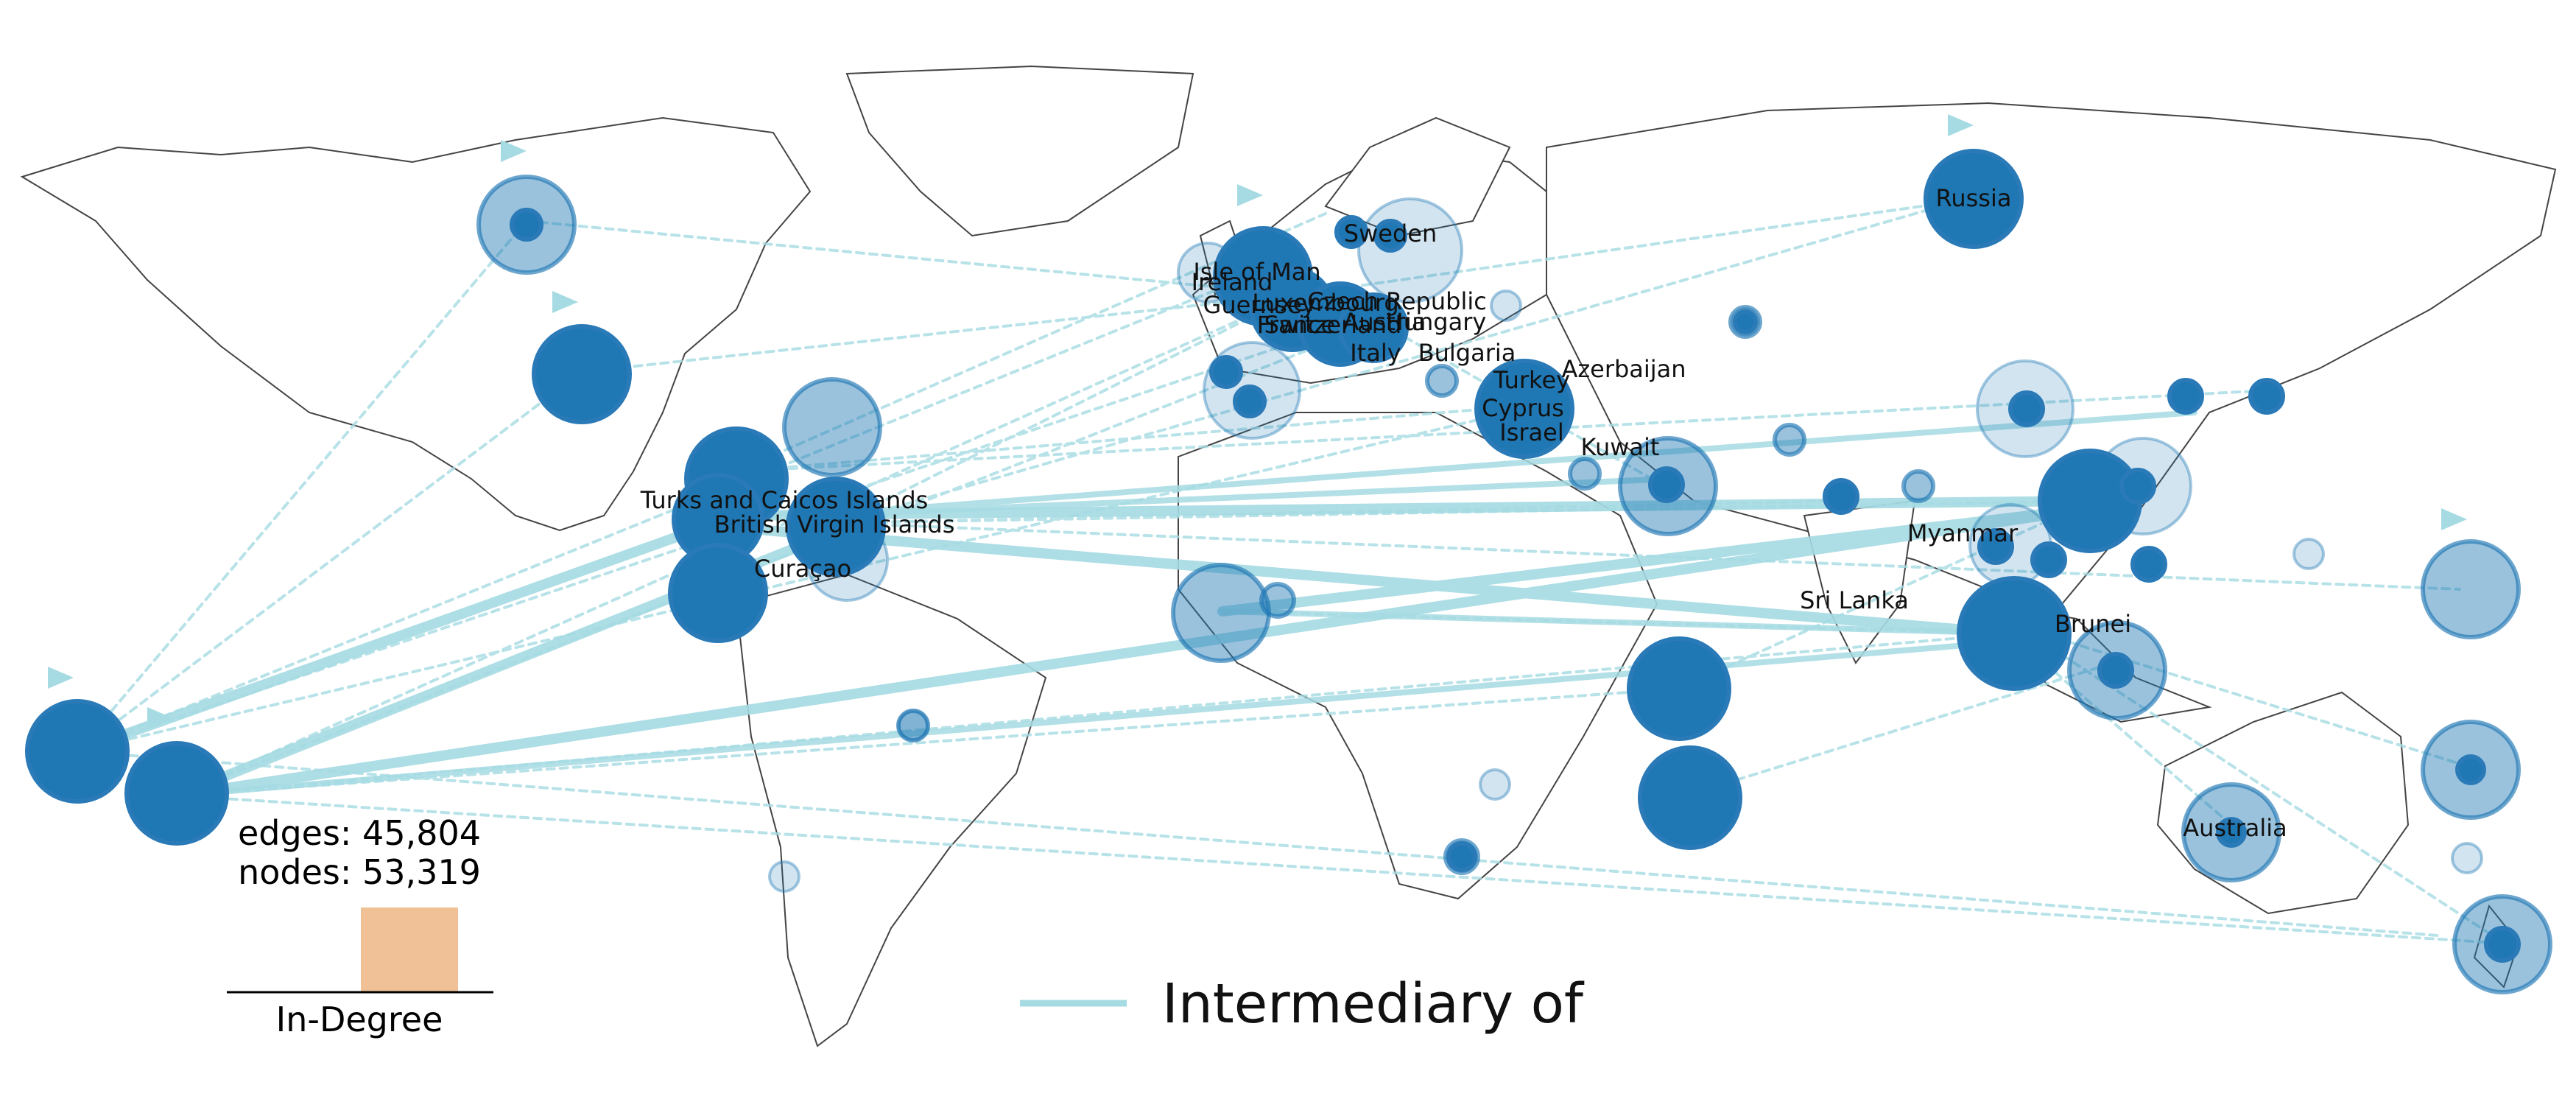 Image resolution: width=2576 pixels, height=1099 pixels. What do you see at coordinates (1963, 533) in the screenshot?
I see `label-myanmar: Myanmar` at bounding box center [1963, 533].